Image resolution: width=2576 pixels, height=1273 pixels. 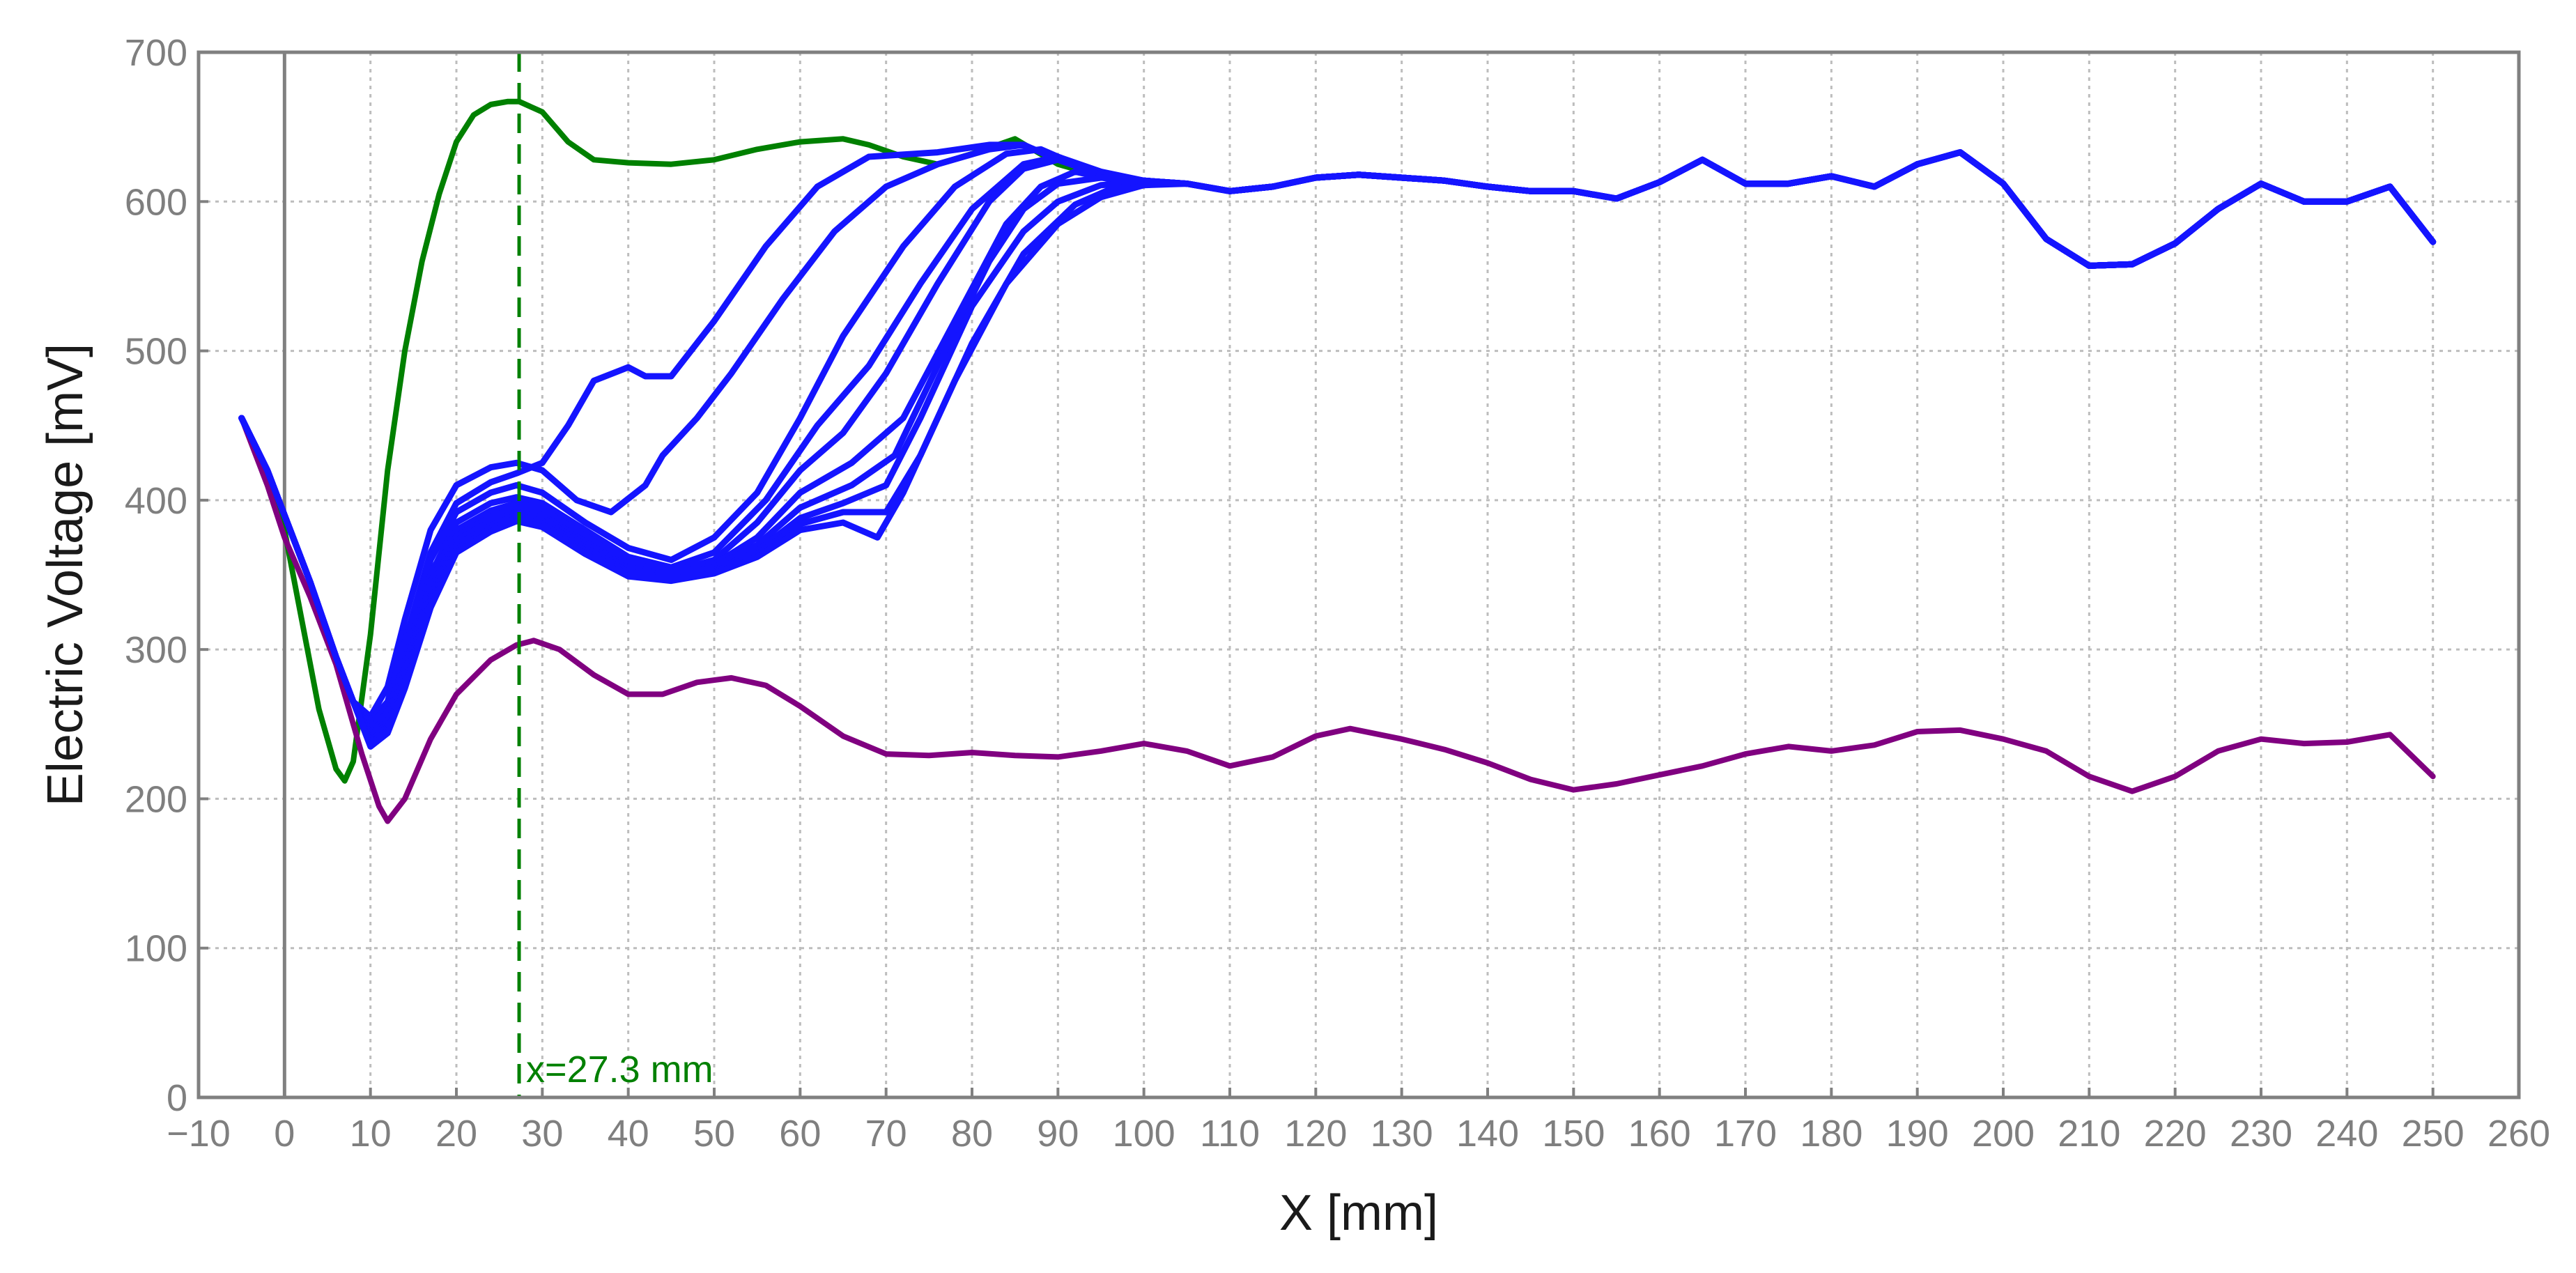 What do you see at coordinates (1402, 1134) in the screenshot?
I see `x-tick-label: 130` at bounding box center [1402, 1134].